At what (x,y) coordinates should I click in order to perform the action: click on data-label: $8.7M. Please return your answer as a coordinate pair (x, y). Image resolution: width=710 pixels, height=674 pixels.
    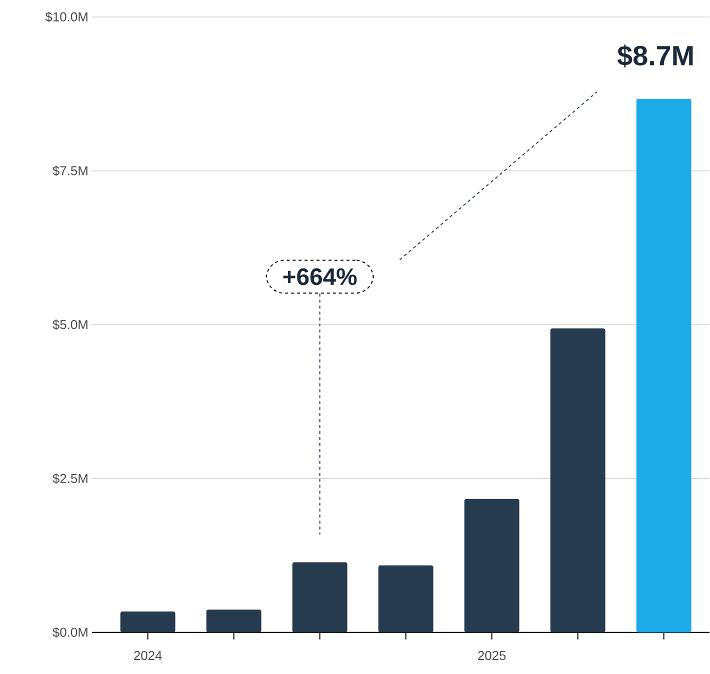
    Looking at the image, I should click on (655, 56).